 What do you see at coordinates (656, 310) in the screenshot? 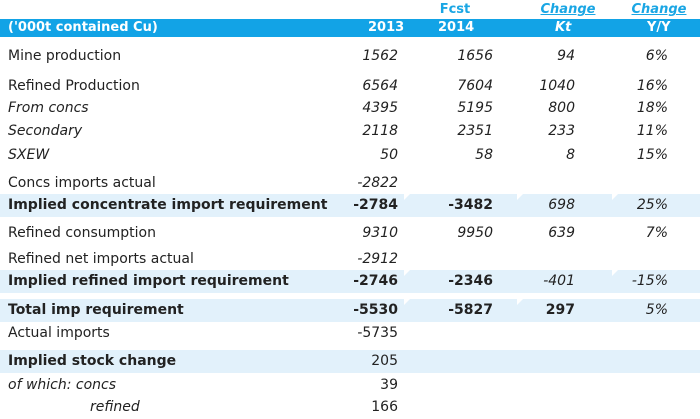
I see `value-change-yy: 5%` at bounding box center [656, 310].